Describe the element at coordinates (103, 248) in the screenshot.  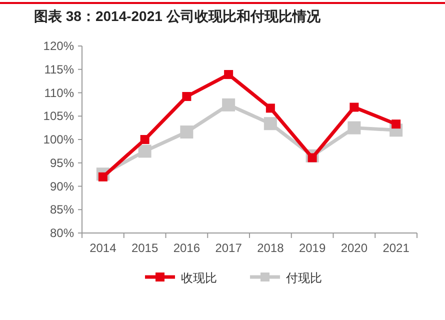
I see `x-tick-label: 2014` at that location.